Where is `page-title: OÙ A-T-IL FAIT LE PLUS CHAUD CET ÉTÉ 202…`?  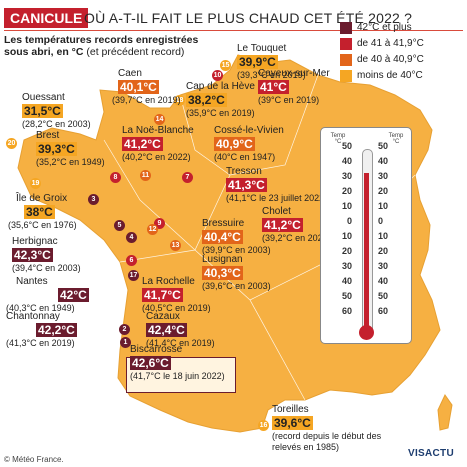
page-title: OÙ A-T-IL FAIT LE PLUS CHAUD CET ÉTÉ 202… is located at coordinates (248, 18).